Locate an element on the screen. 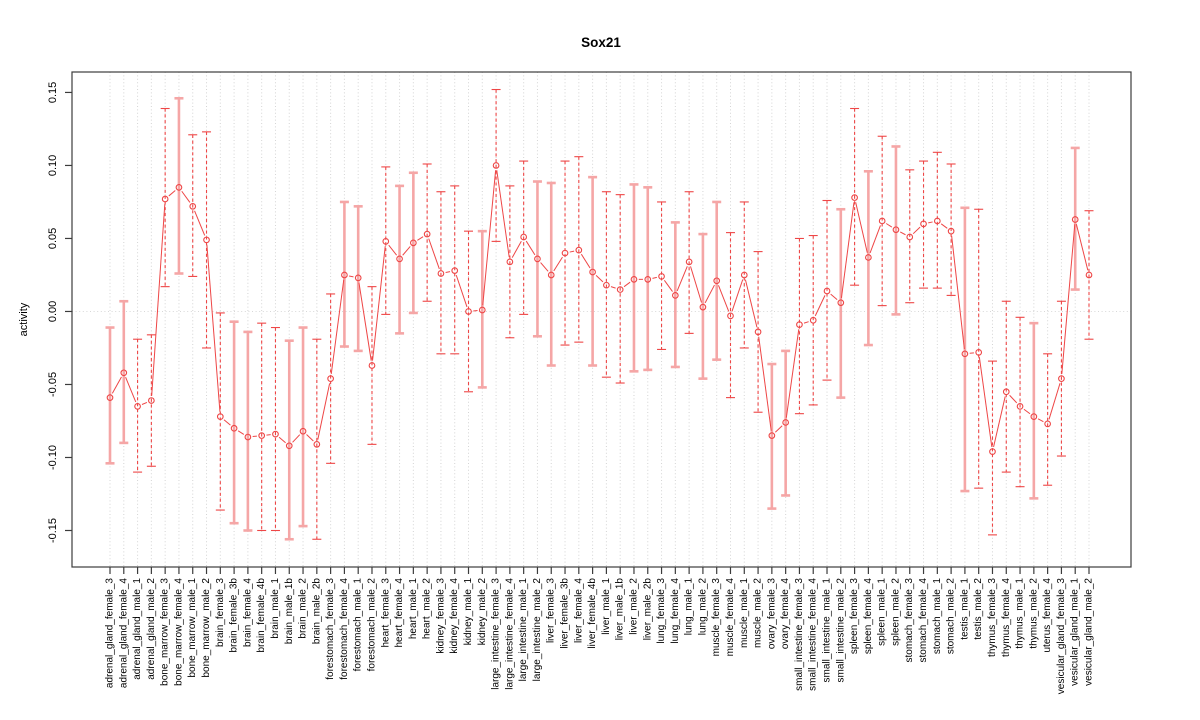 This screenshot has width=1200, height=720. x-tick-label: vesicular_gland_female_3 is located at coordinates (1061, 636).